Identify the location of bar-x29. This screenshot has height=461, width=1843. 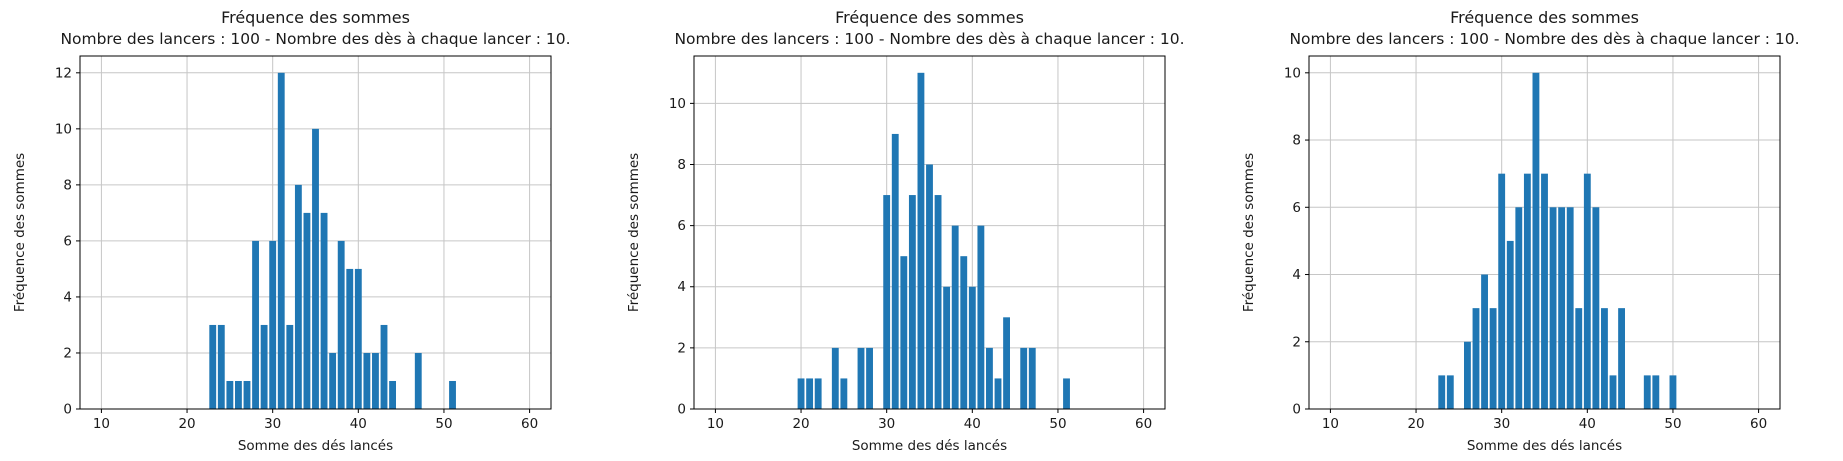
(264, 366).